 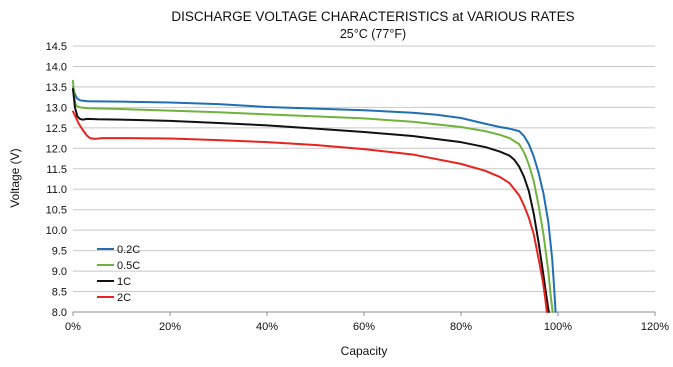 I want to click on legend-label: 0.2C, so click(x=128, y=250).